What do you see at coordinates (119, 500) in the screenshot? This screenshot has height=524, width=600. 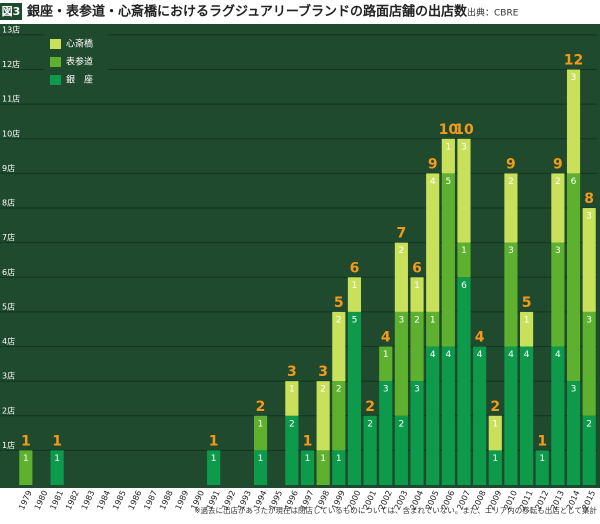 I see `x-tick-label: 1985` at bounding box center [119, 500].